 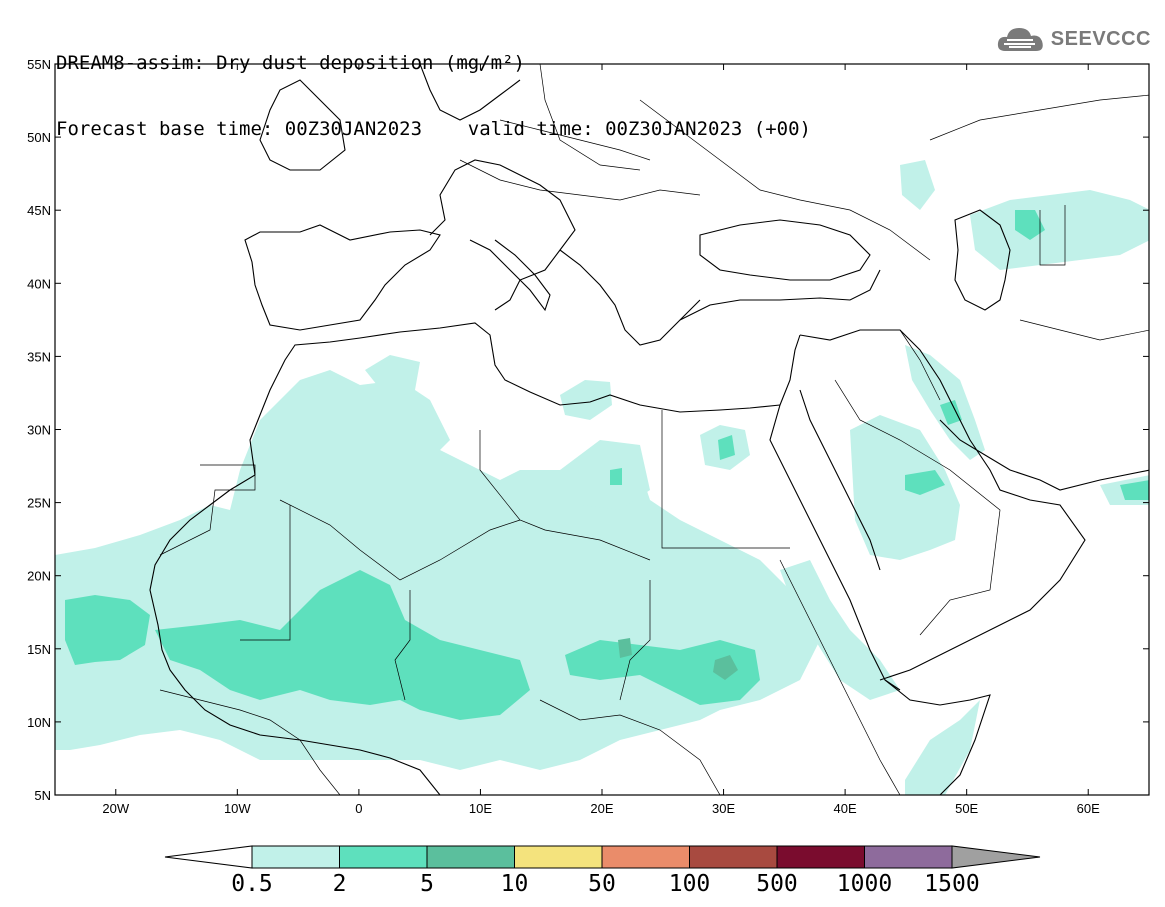 I want to click on dust-field-dark, so click(x=678, y=659).